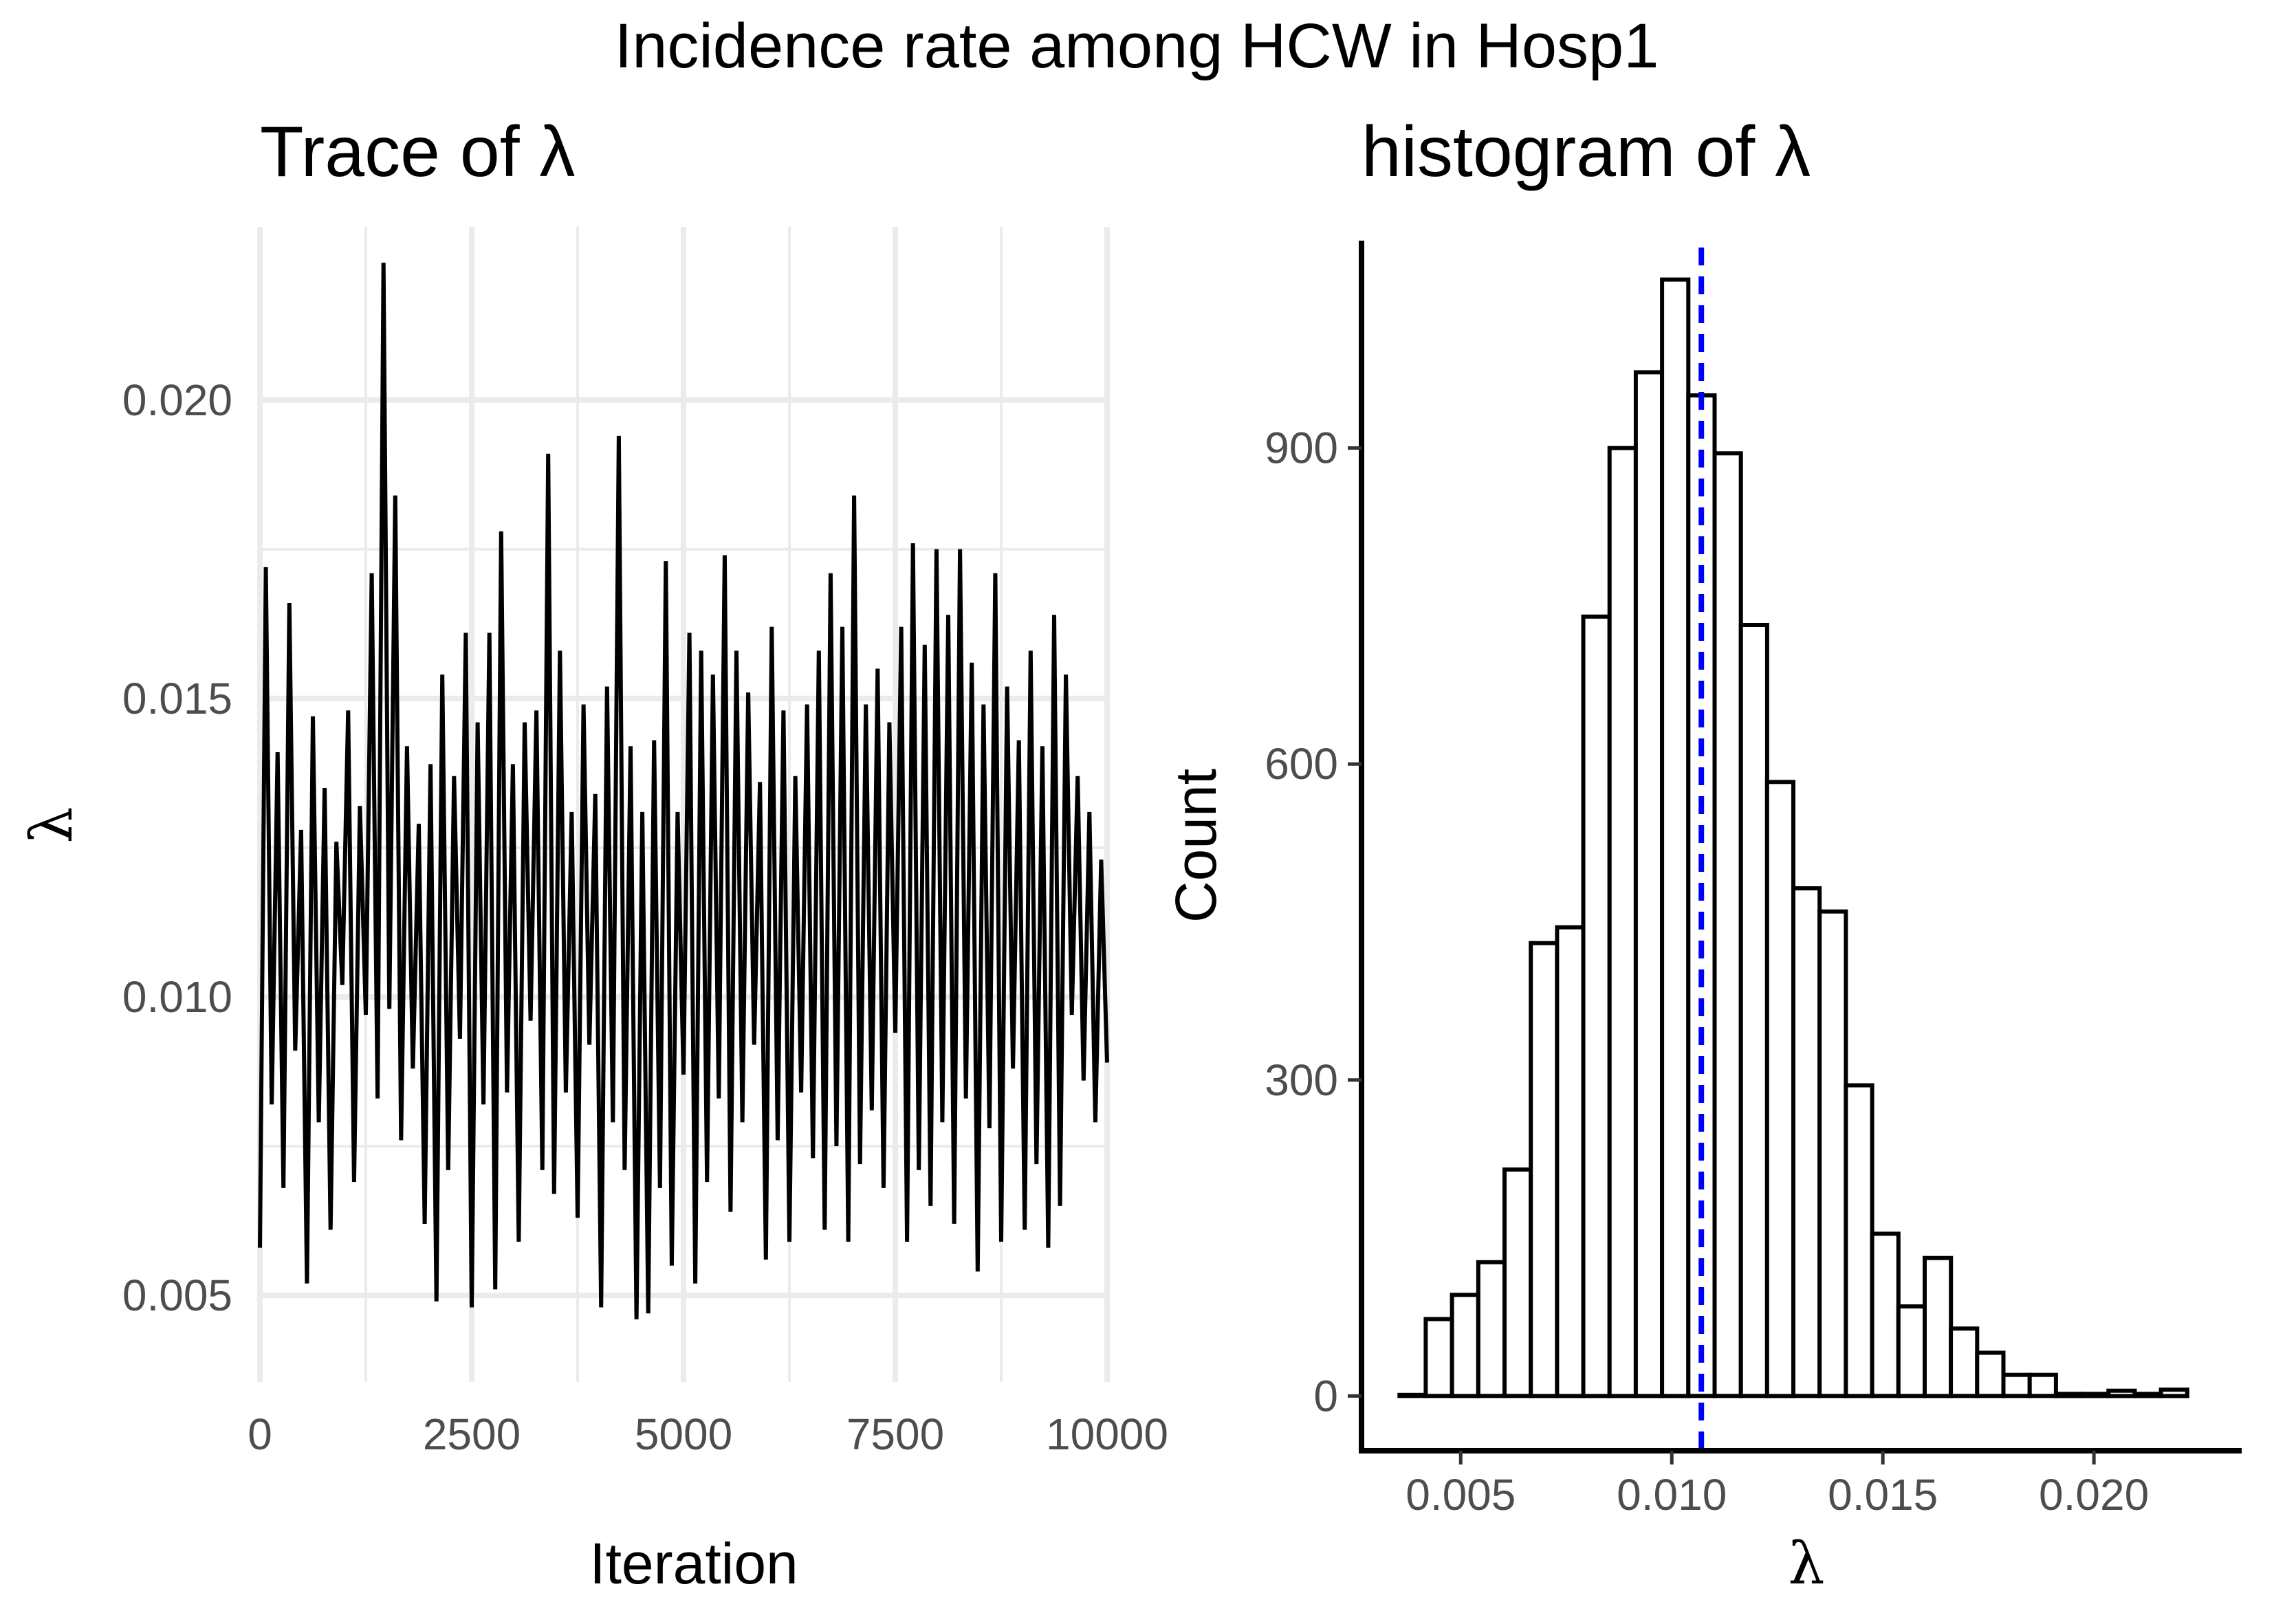  Describe the element at coordinates (1195, 846) in the screenshot. I see `histogram-y-axis-title: Count` at that location.